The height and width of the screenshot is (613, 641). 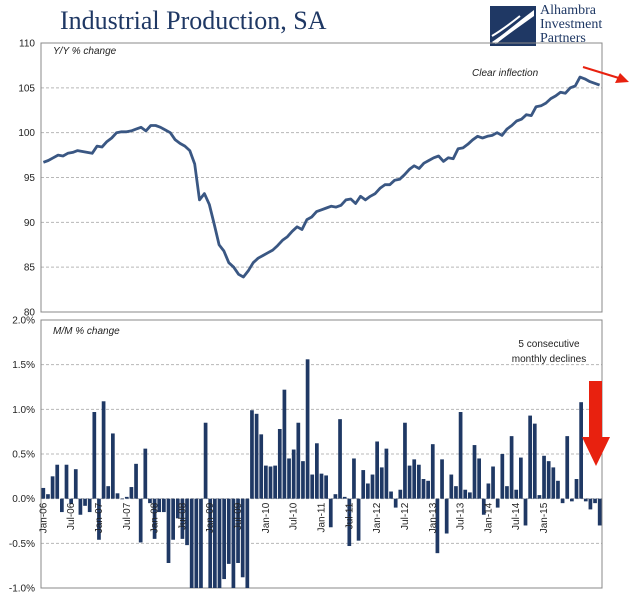 I want to click on logo-line3: Partners, so click(x=563, y=38).